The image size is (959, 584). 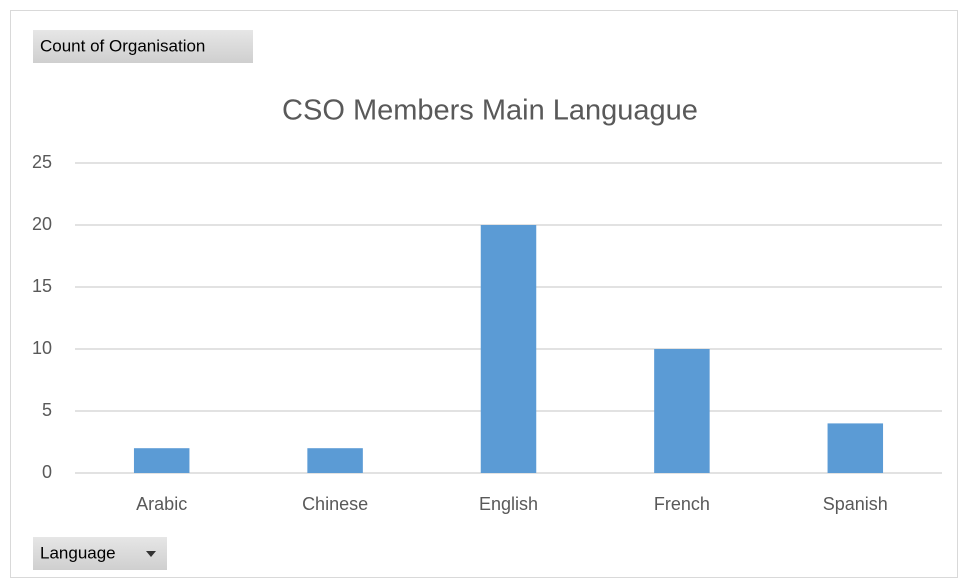 What do you see at coordinates (508, 504) in the screenshot?
I see `x-tick-label: English` at bounding box center [508, 504].